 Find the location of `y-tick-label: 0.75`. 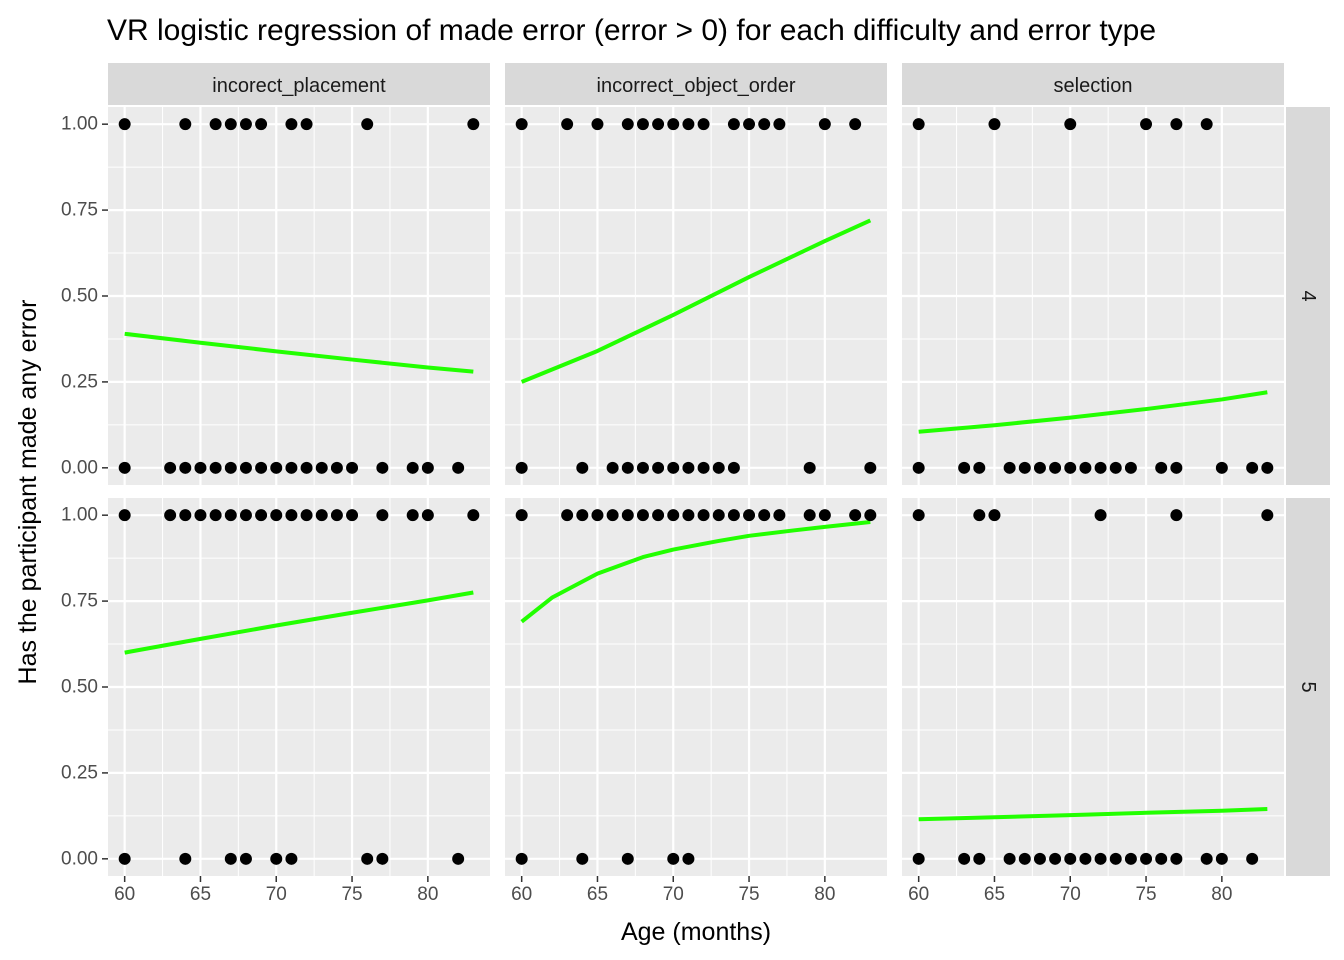

y-tick-label: 0.75 is located at coordinates (79, 210).